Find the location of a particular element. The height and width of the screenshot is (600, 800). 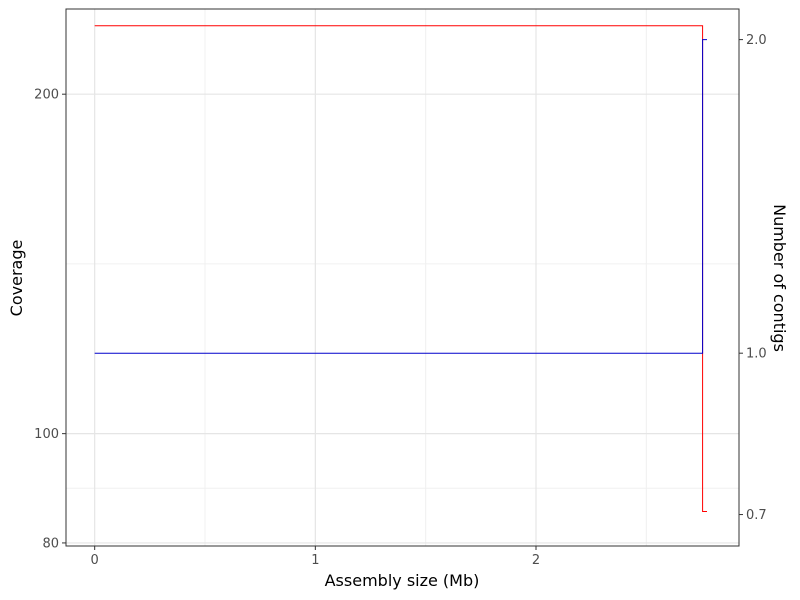

x-tick-label: 0 is located at coordinates (95, 560).